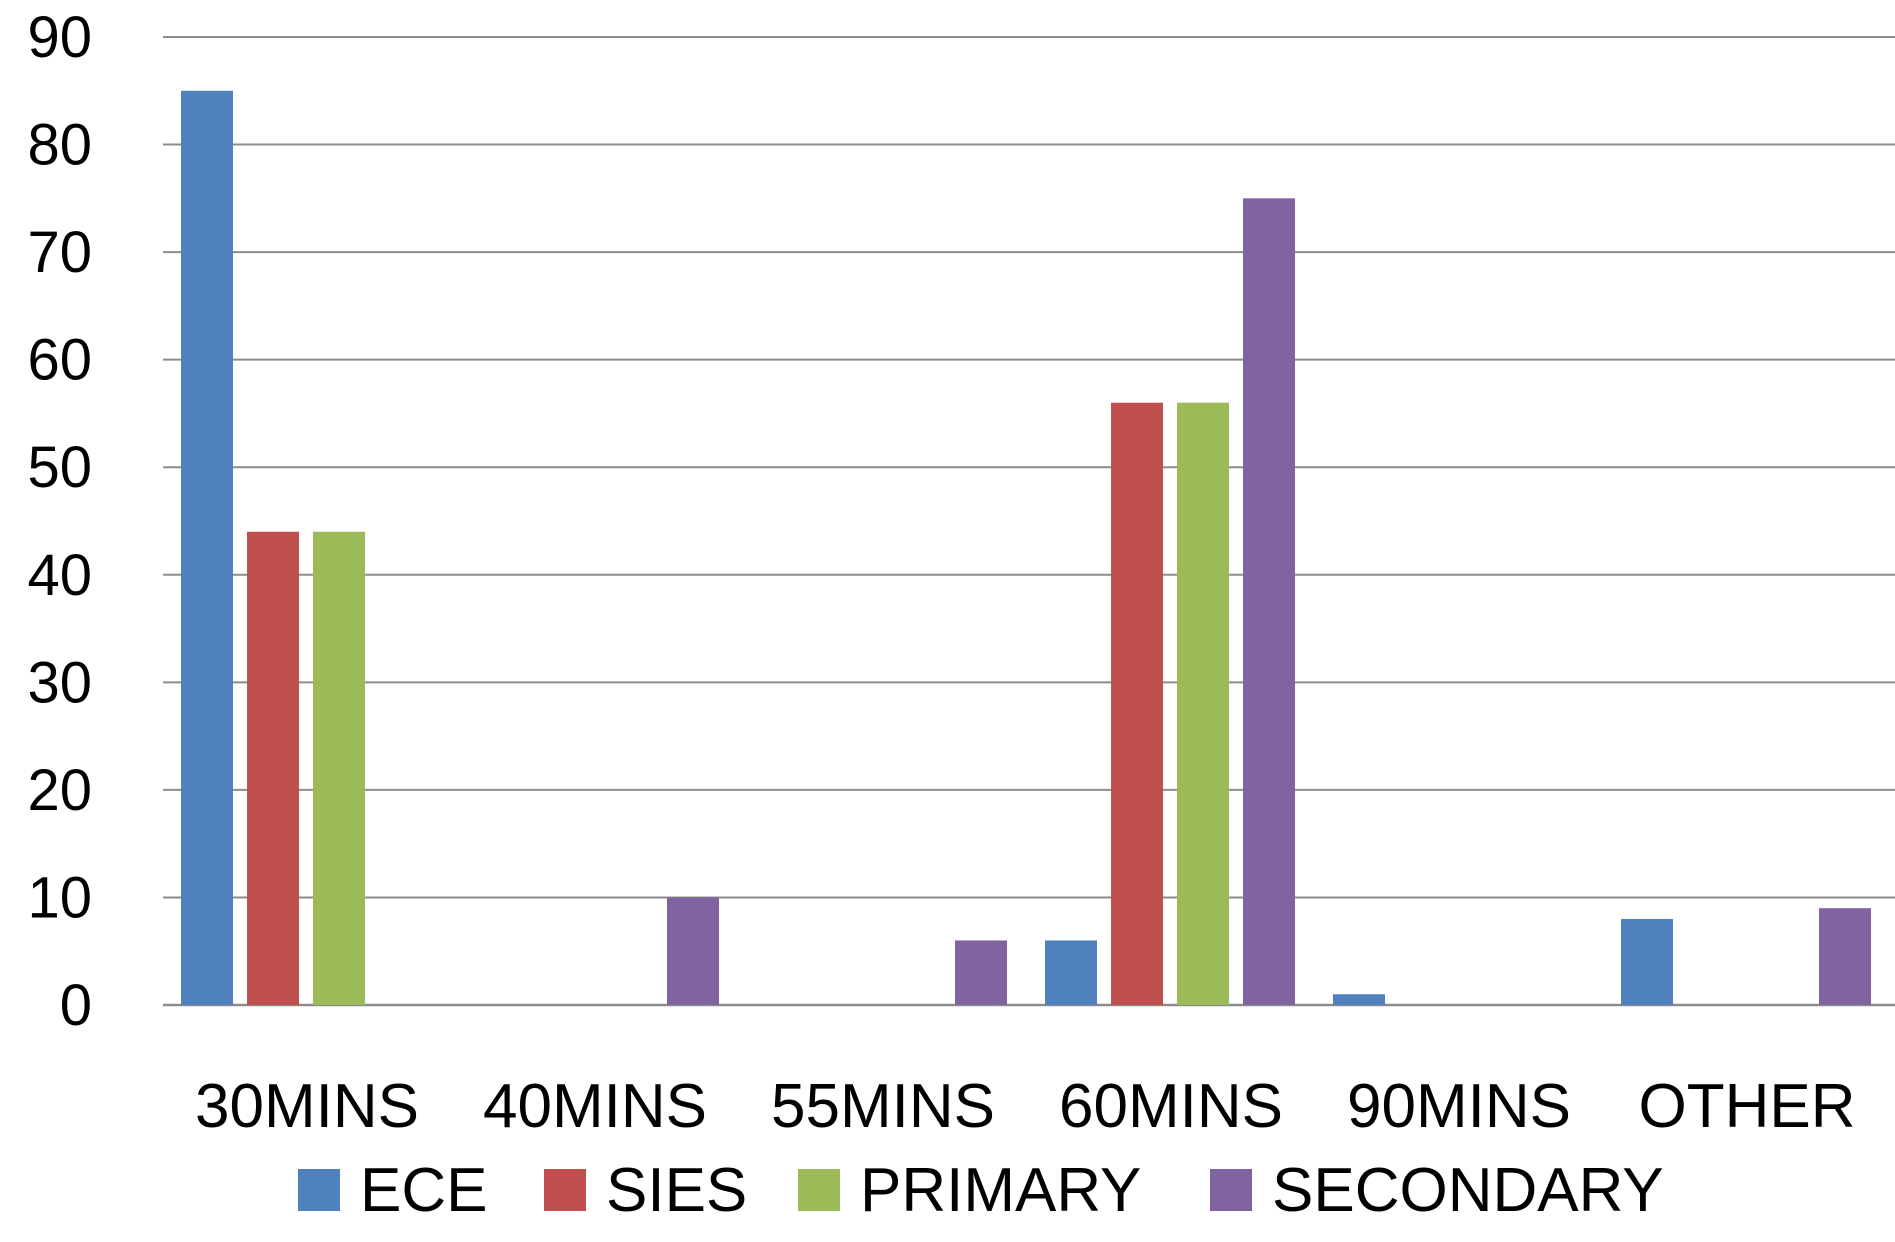 This screenshot has width=1895, height=1242. I want to click on bar-ece-60mins, so click(1071, 972).